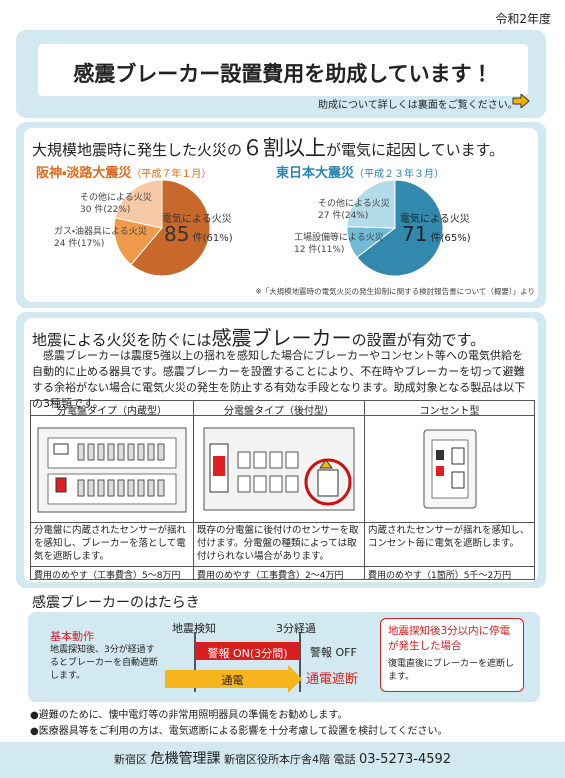 The height and width of the screenshot is (778, 565). What do you see at coordinates (452, 655) in the screenshot?
I see `outage-box` at bounding box center [452, 655].